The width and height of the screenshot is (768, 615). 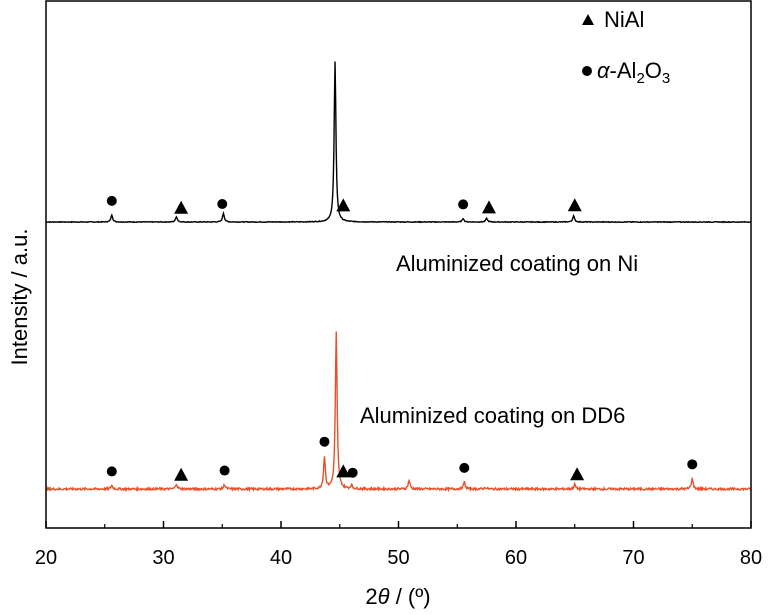 What do you see at coordinates (281, 558) in the screenshot?
I see `x-tick-label: 40` at bounding box center [281, 558].